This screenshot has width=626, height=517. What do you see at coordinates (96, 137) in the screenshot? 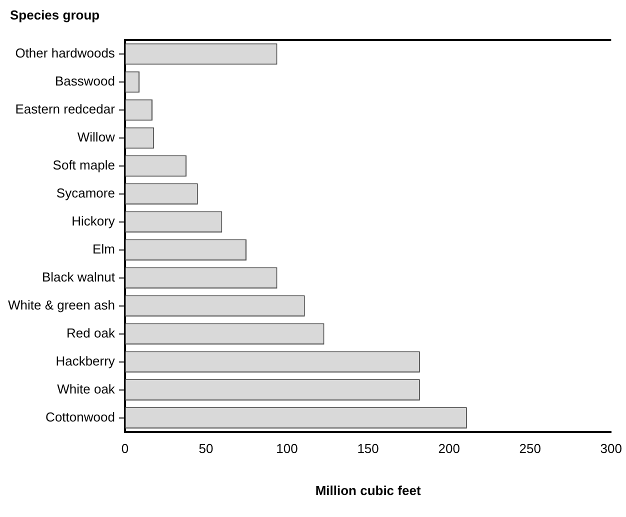
I see `y-tick-label: Willow` at bounding box center [96, 137].